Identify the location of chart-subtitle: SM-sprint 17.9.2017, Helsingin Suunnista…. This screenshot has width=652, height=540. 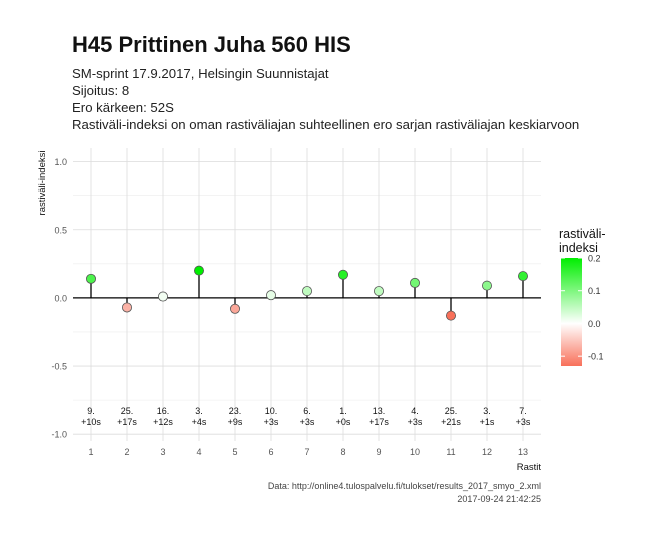
(325, 99).